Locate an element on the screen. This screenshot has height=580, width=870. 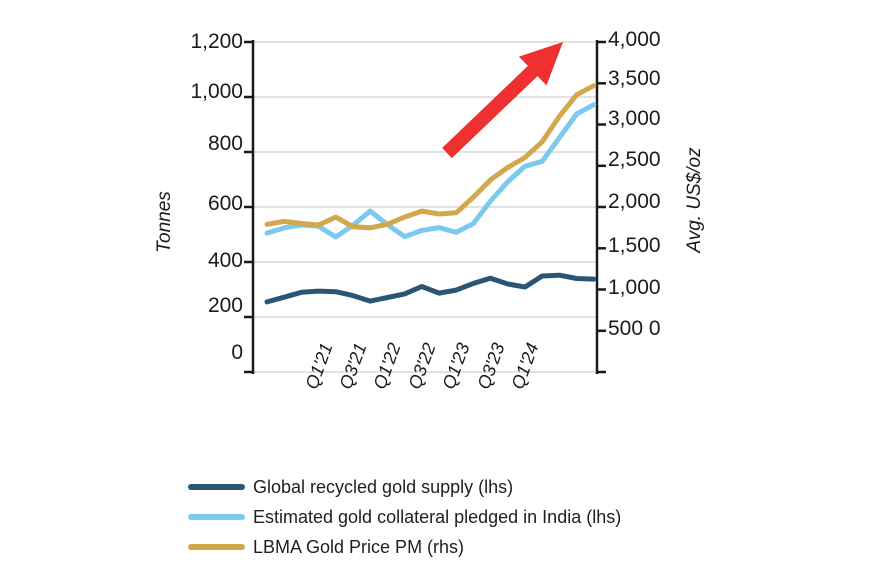
left-tick-label: 200 is located at coordinates (225, 305).